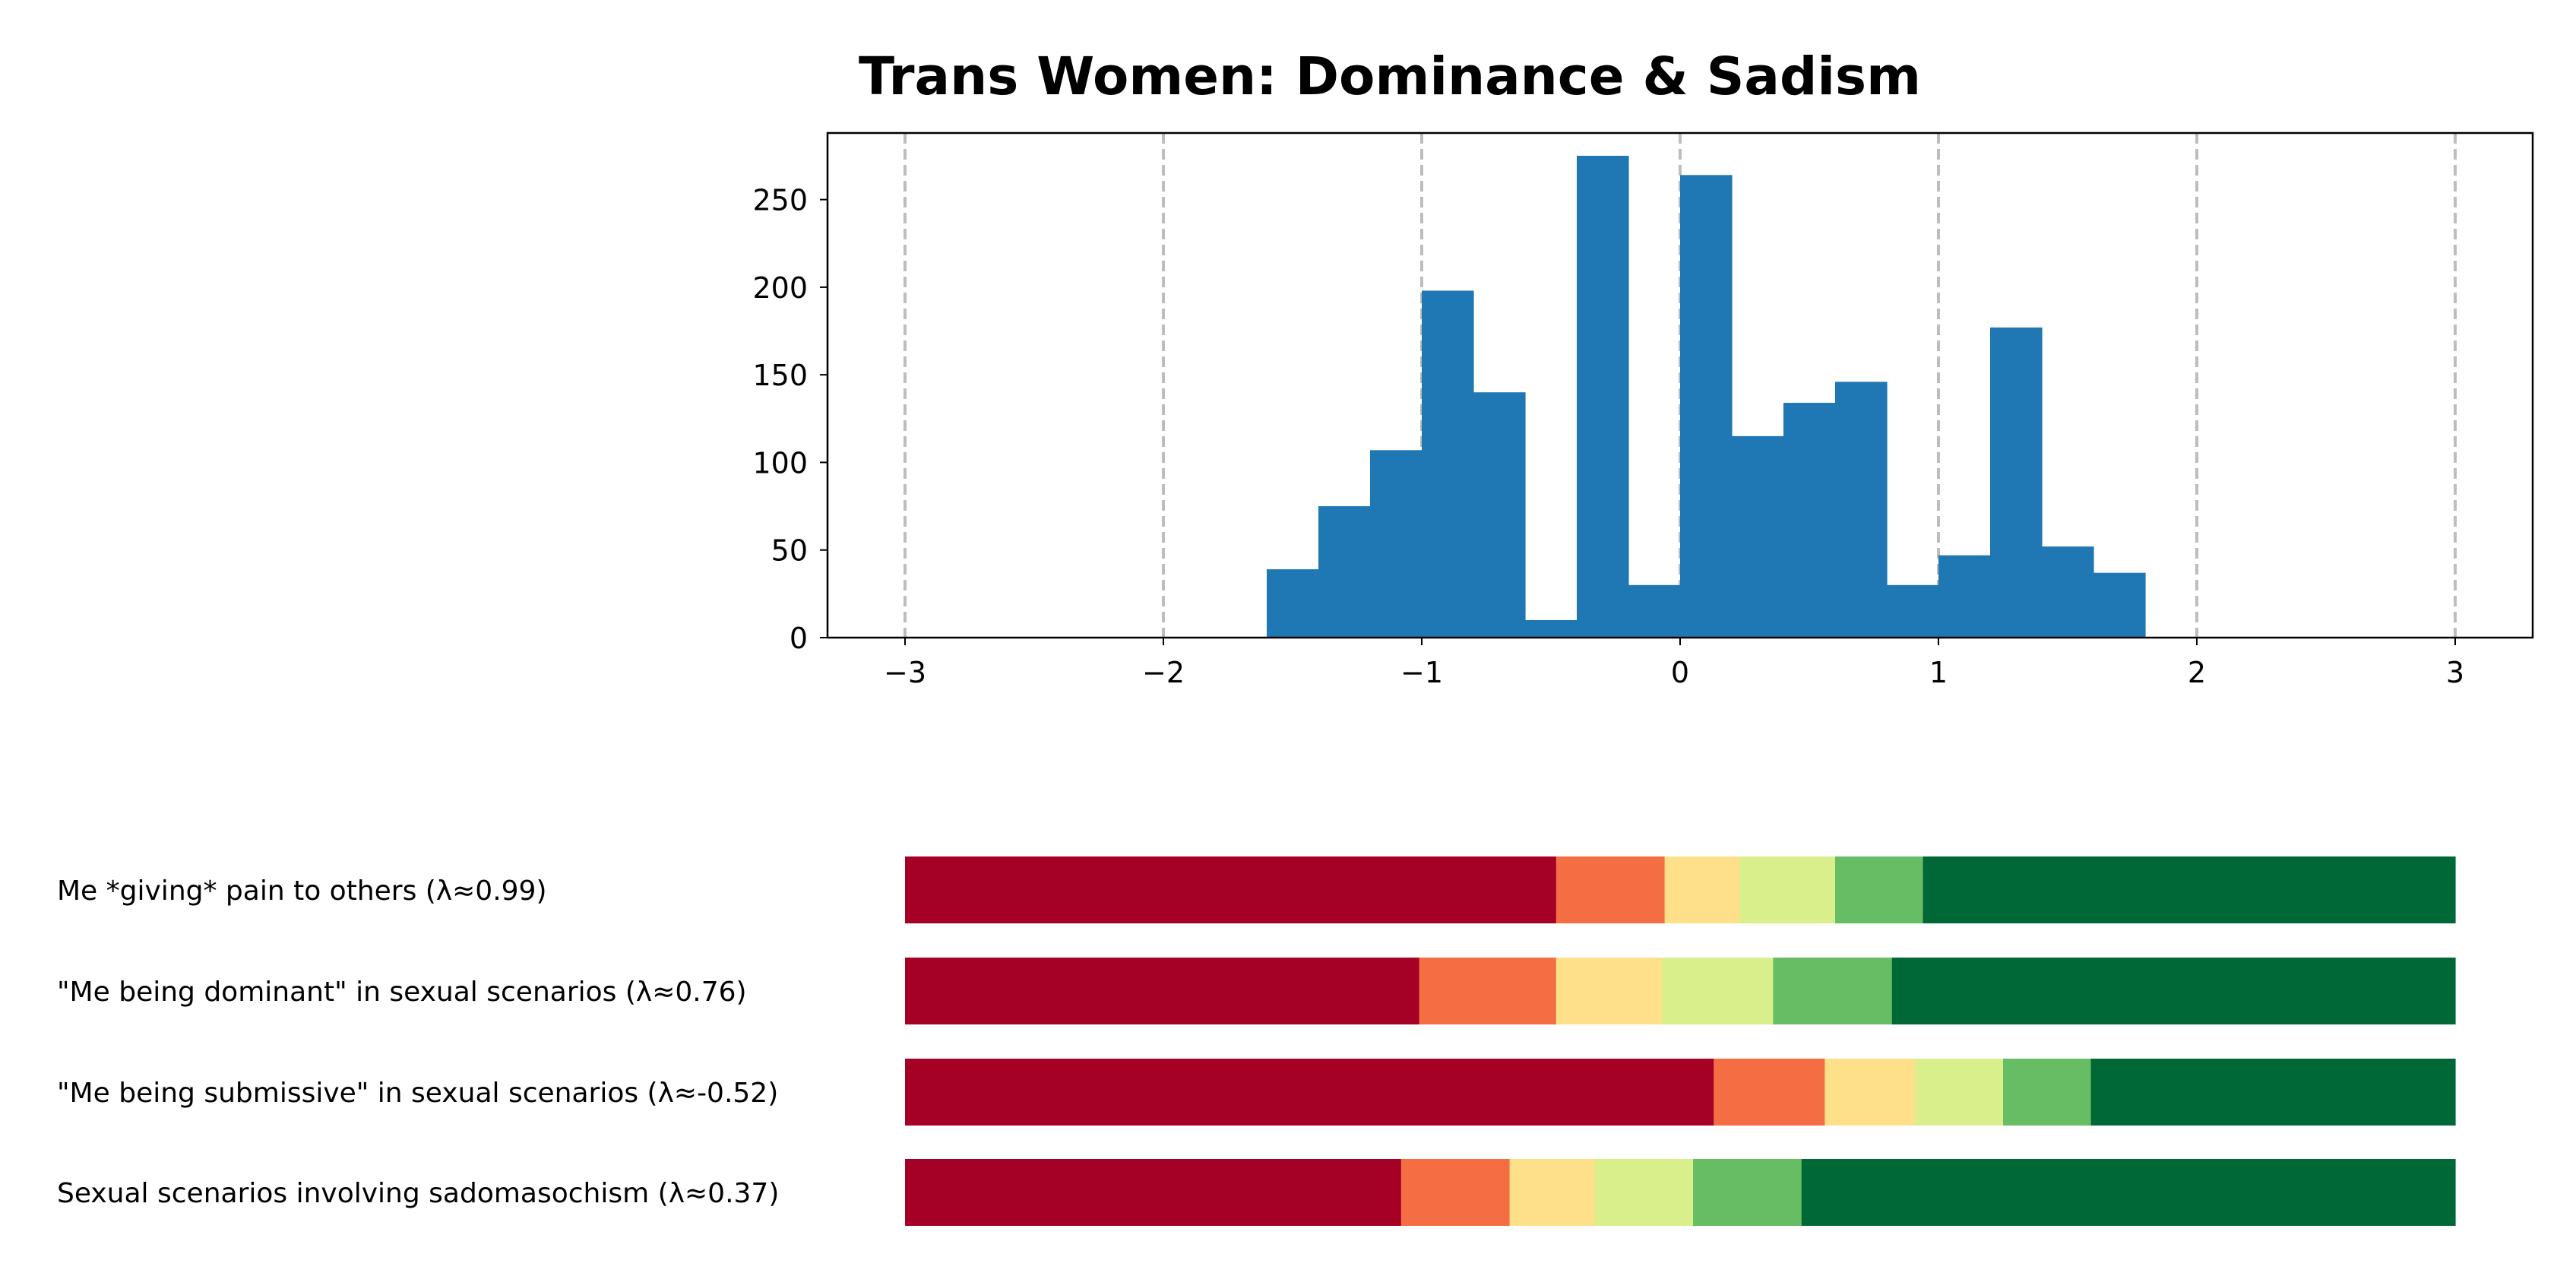 The width and height of the screenshot is (2576, 1276). What do you see at coordinates (1421, 672) in the screenshot?
I see `x-tick-label: −1` at bounding box center [1421, 672].